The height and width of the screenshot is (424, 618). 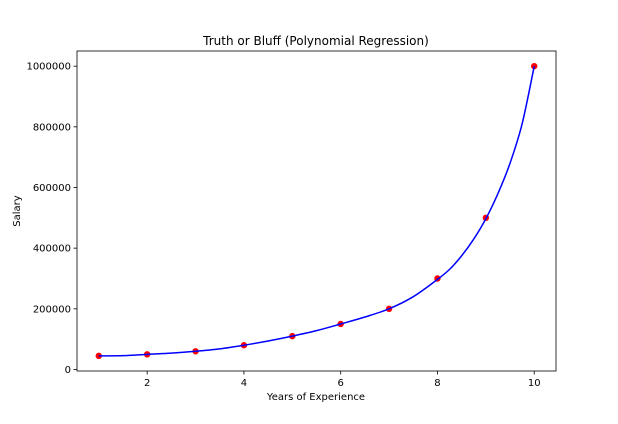 What do you see at coordinates (534, 66) in the screenshot?
I see `scatter-point` at bounding box center [534, 66].